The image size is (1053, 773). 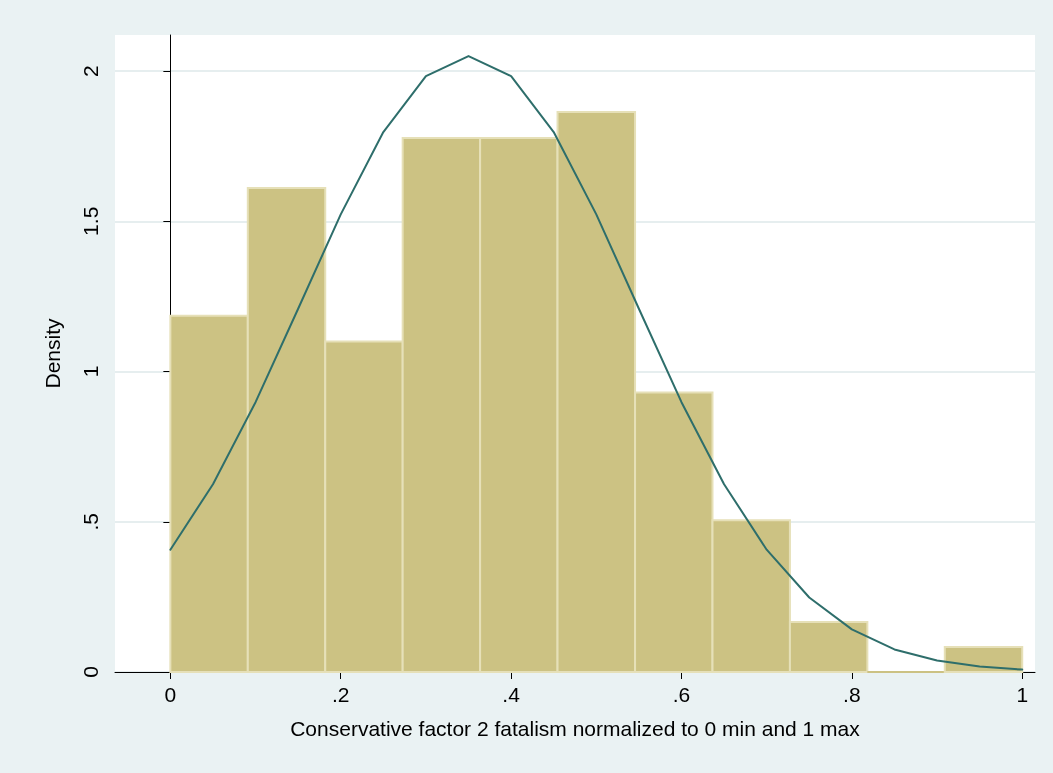 What do you see at coordinates (90, 71) in the screenshot?
I see `y-tick-label: 2` at bounding box center [90, 71].